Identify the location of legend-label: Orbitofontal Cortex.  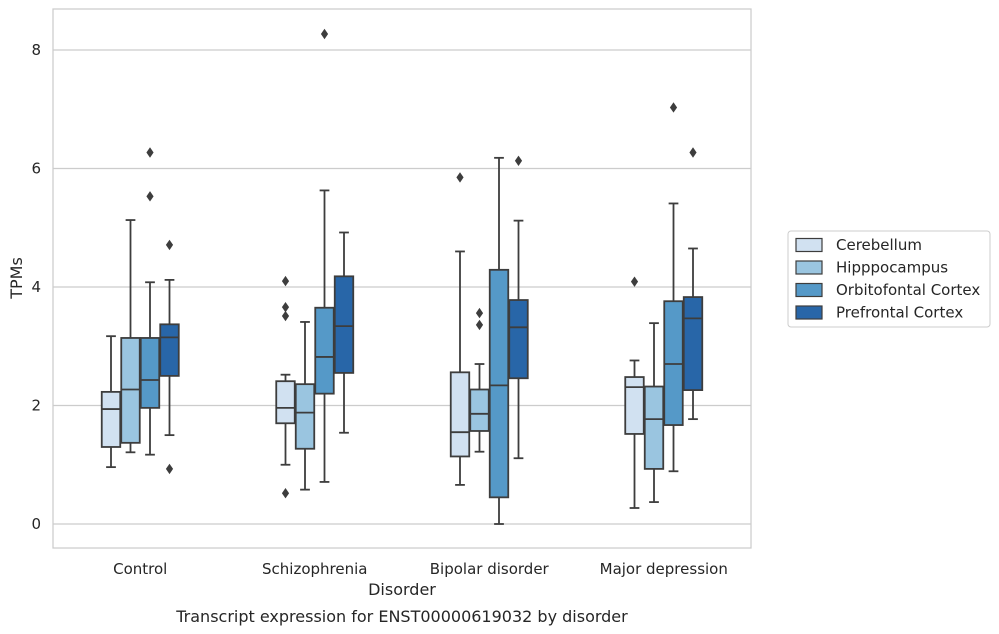
(908, 290).